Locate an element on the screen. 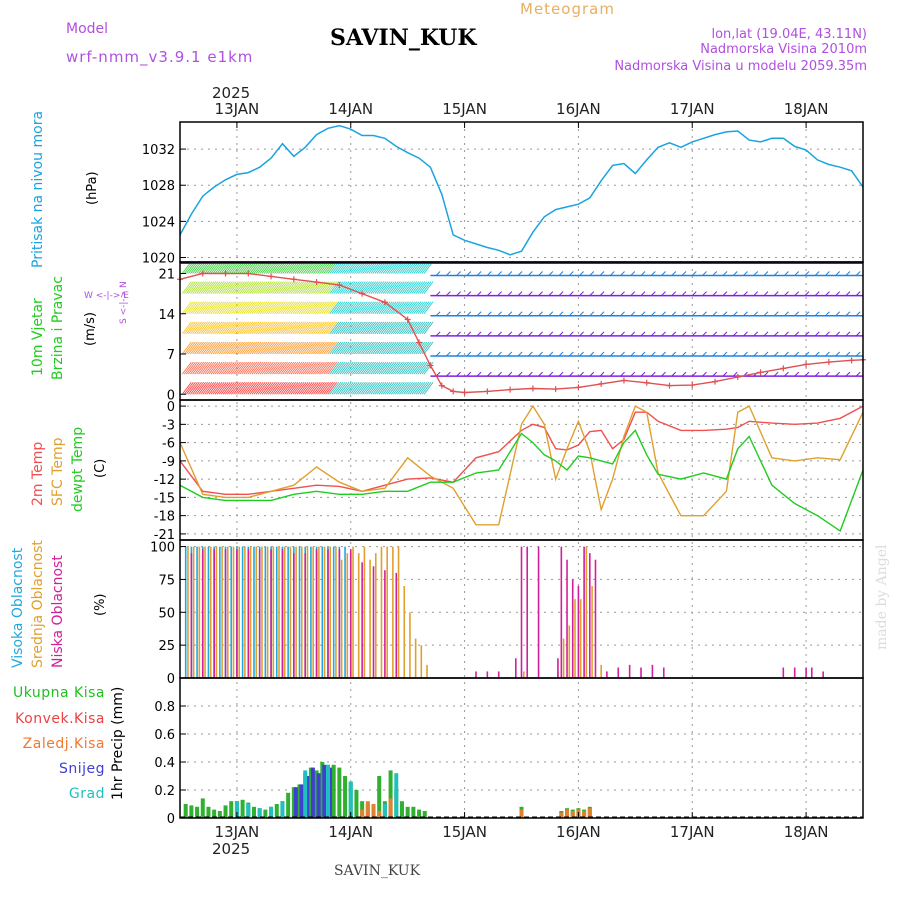 This screenshot has height=900, width=900. total-rain-bar is located at coordinates (288, 805).